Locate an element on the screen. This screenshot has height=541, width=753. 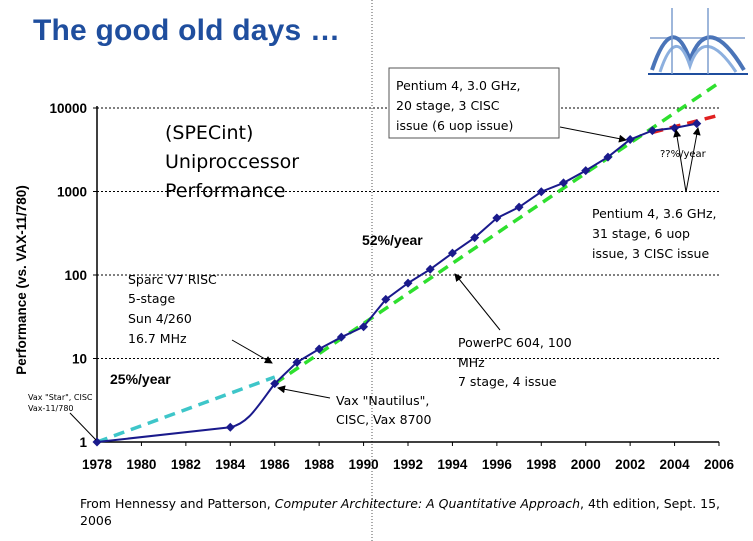
chart-title-line-1: (SPECint) is located at coordinates (209, 133).